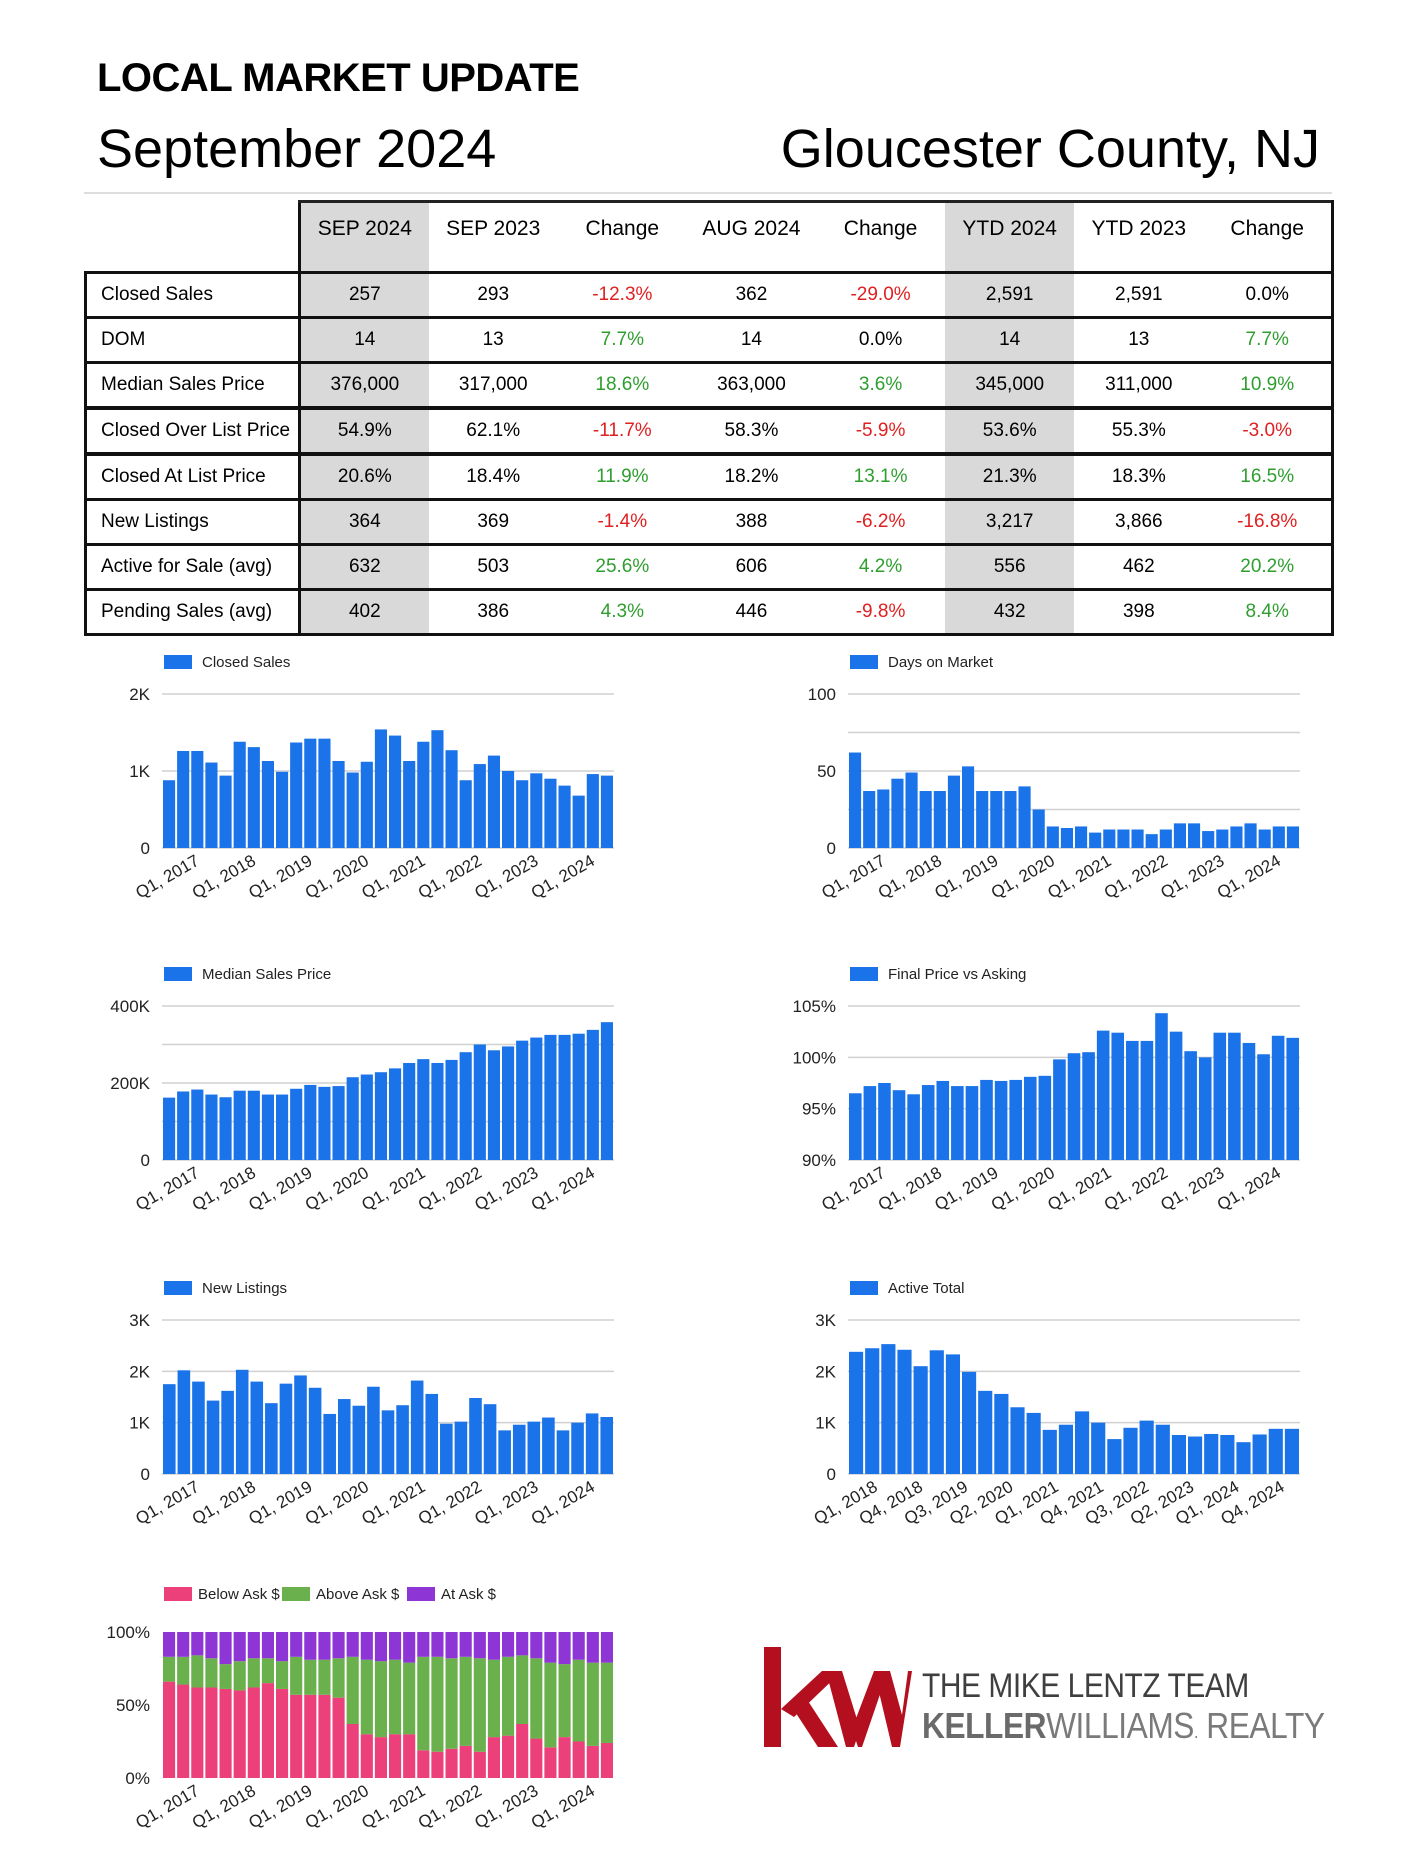 The height and width of the screenshot is (1875, 1406). What do you see at coordinates (227, 662) in the screenshot?
I see `chart-legend: Closed Sales` at bounding box center [227, 662].